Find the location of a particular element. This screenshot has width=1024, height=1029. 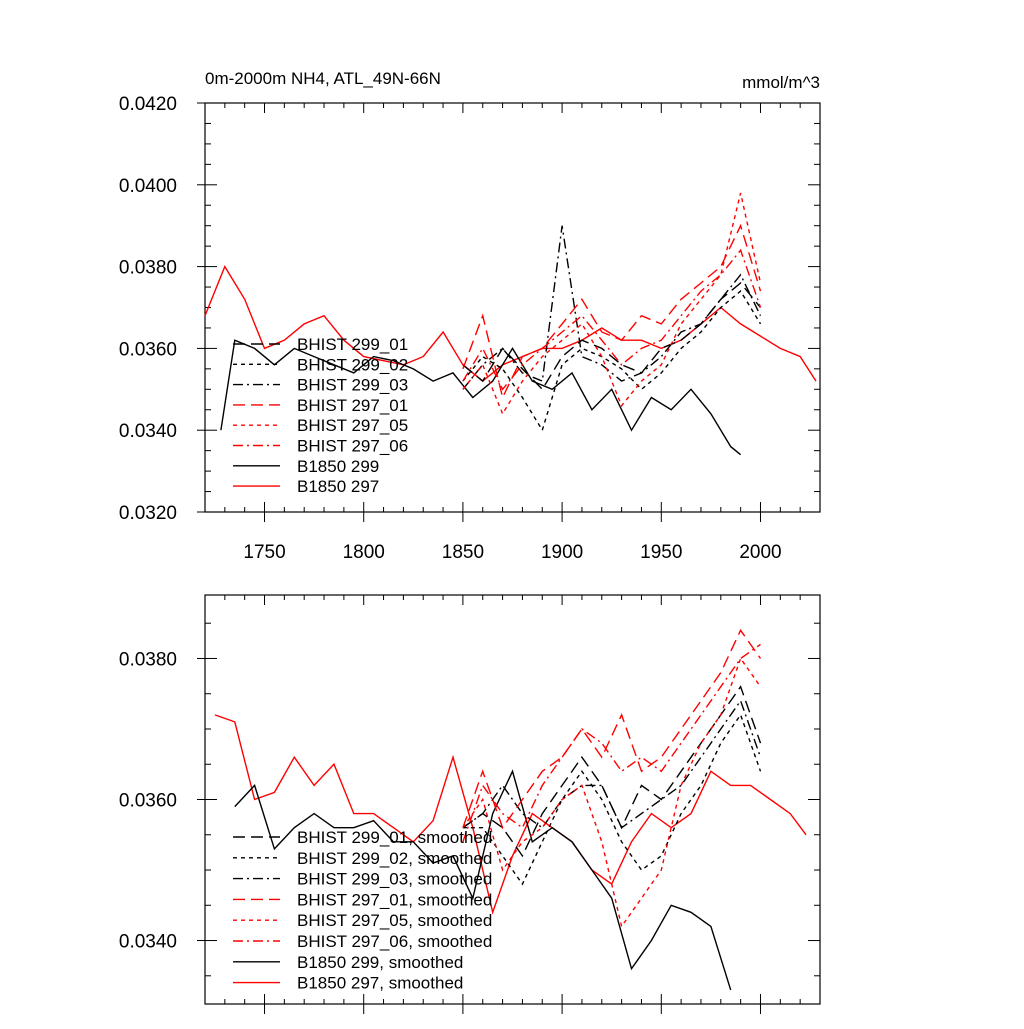

units-label: mmol/m^3 is located at coordinates (781, 82).